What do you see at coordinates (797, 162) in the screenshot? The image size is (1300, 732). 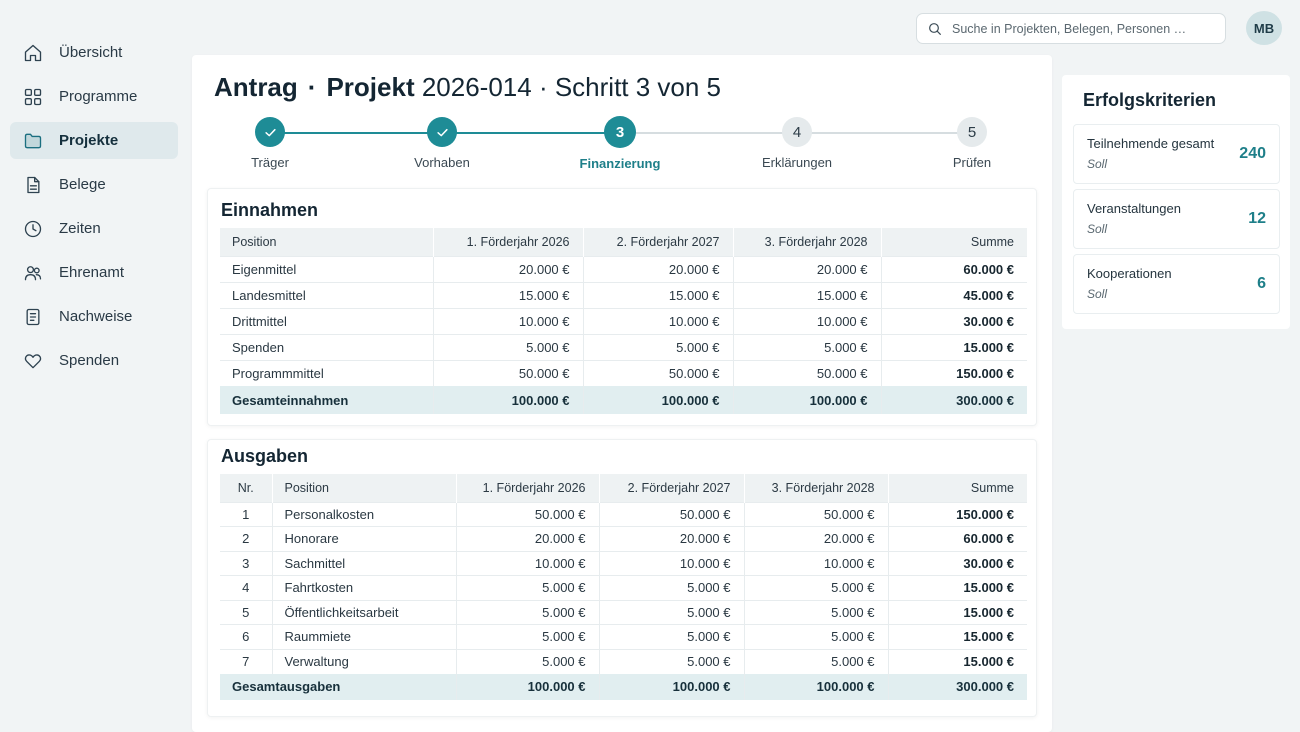 I see `step-label: Erklärungen` at bounding box center [797, 162].